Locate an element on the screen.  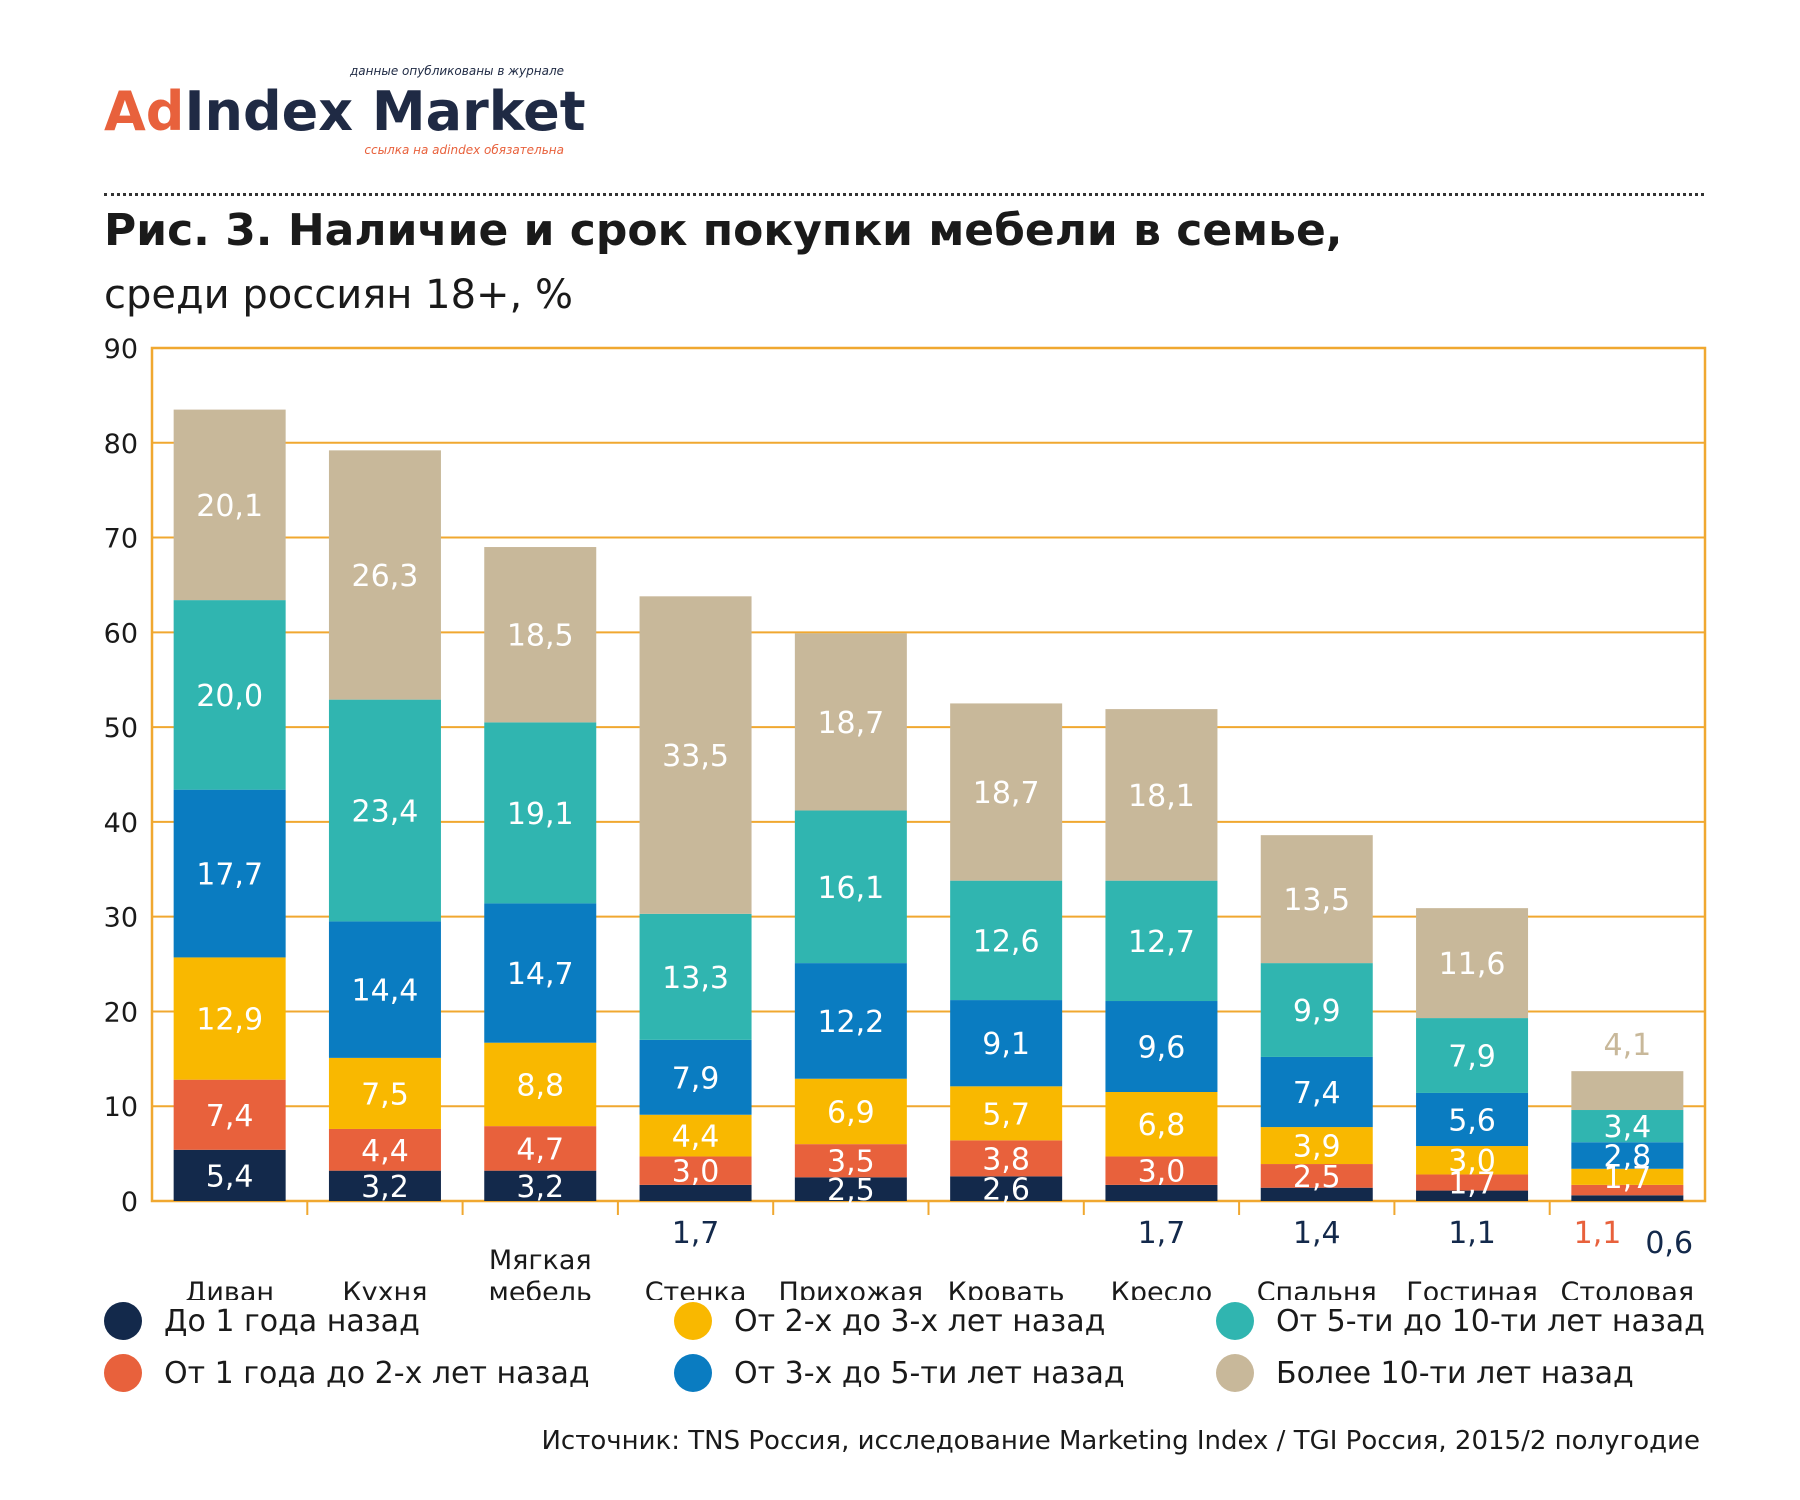
legend-label: Более 10-ти лет назад is located at coordinates (1455, 1373).